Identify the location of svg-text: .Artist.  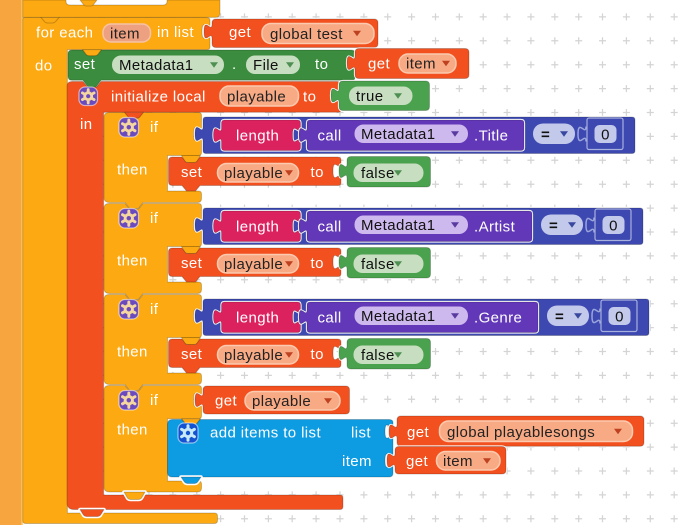
(495, 227).